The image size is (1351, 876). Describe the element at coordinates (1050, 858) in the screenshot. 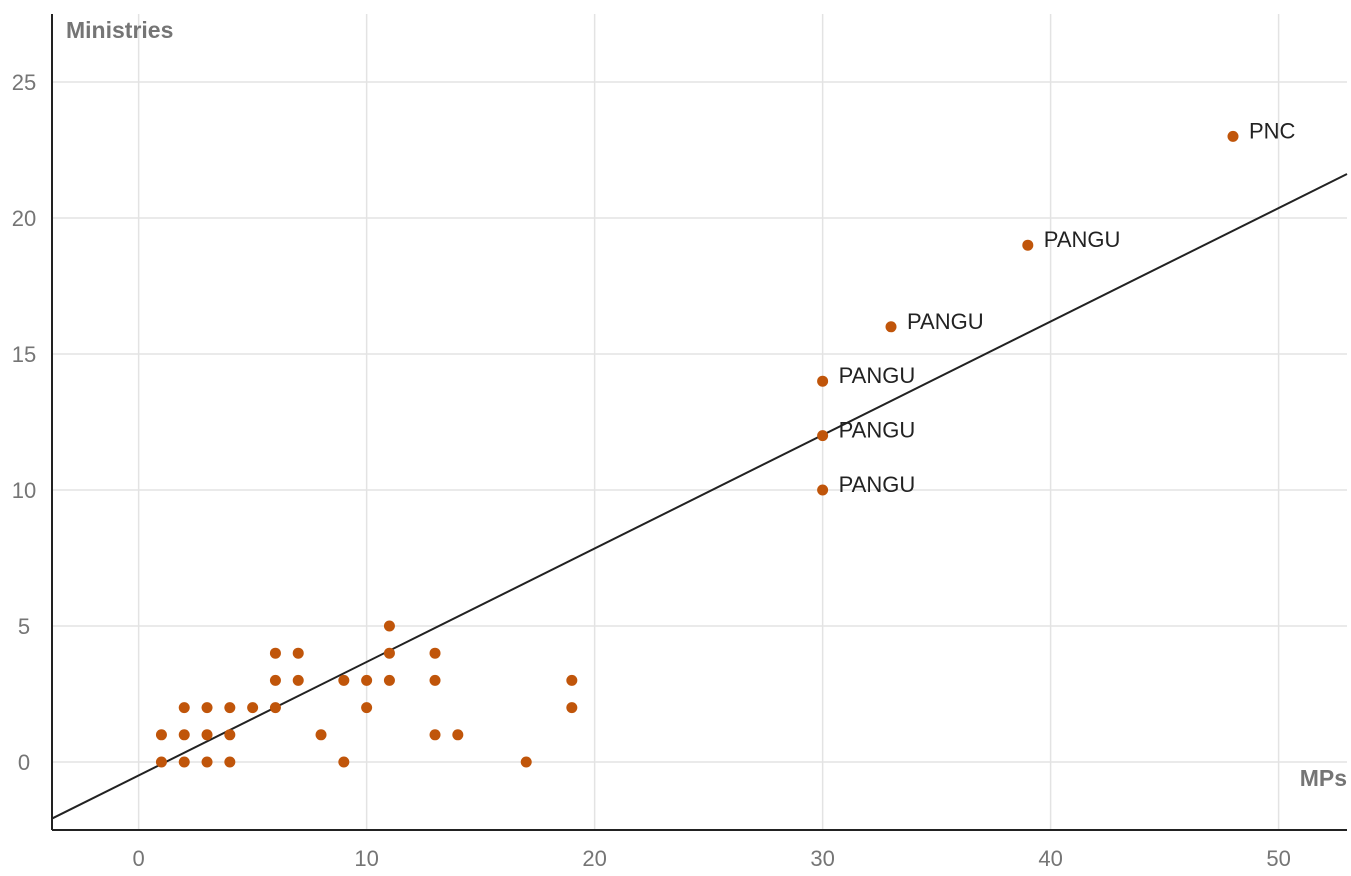

I see `x-tick-label: 40` at that location.